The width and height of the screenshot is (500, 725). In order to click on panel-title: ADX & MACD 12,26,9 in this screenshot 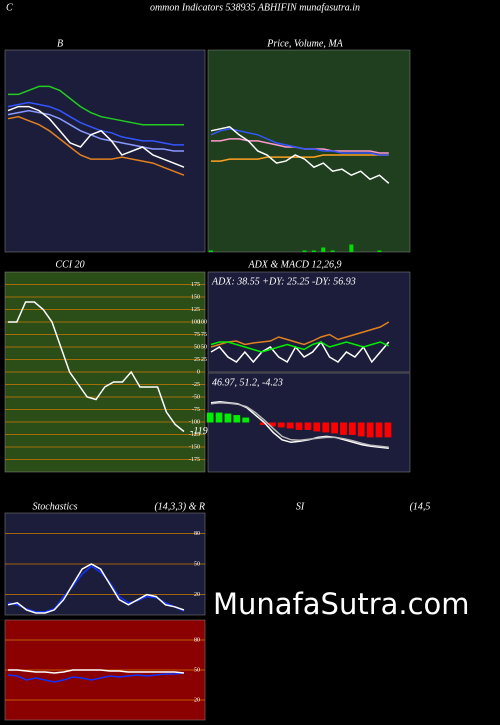, I will do `click(294, 264)`.